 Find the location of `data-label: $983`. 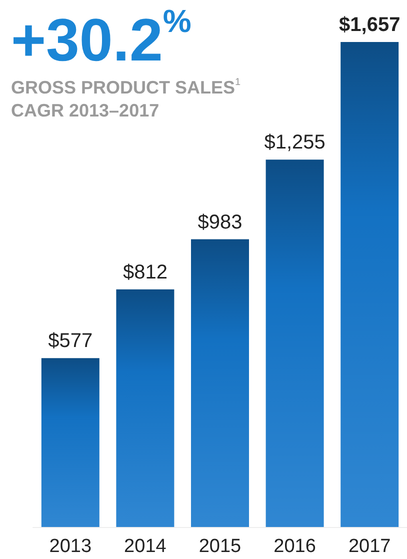

data-label: $983 is located at coordinates (220, 222).